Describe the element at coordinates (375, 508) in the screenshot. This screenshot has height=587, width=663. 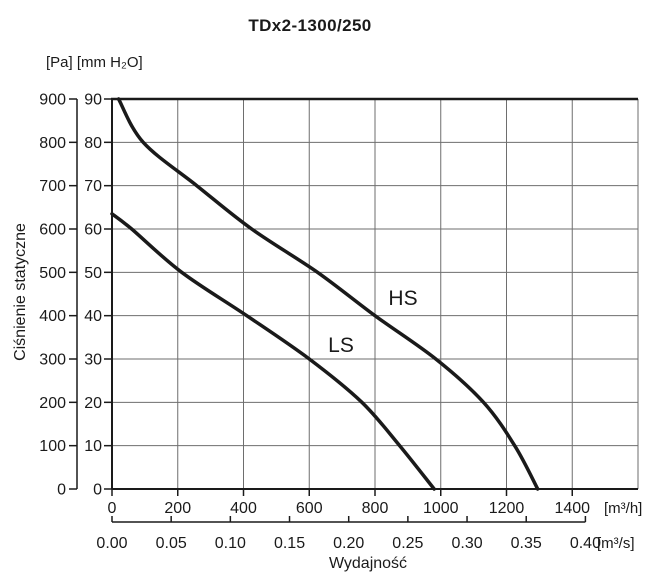
I see `m3h-tick-label: 800` at that location.